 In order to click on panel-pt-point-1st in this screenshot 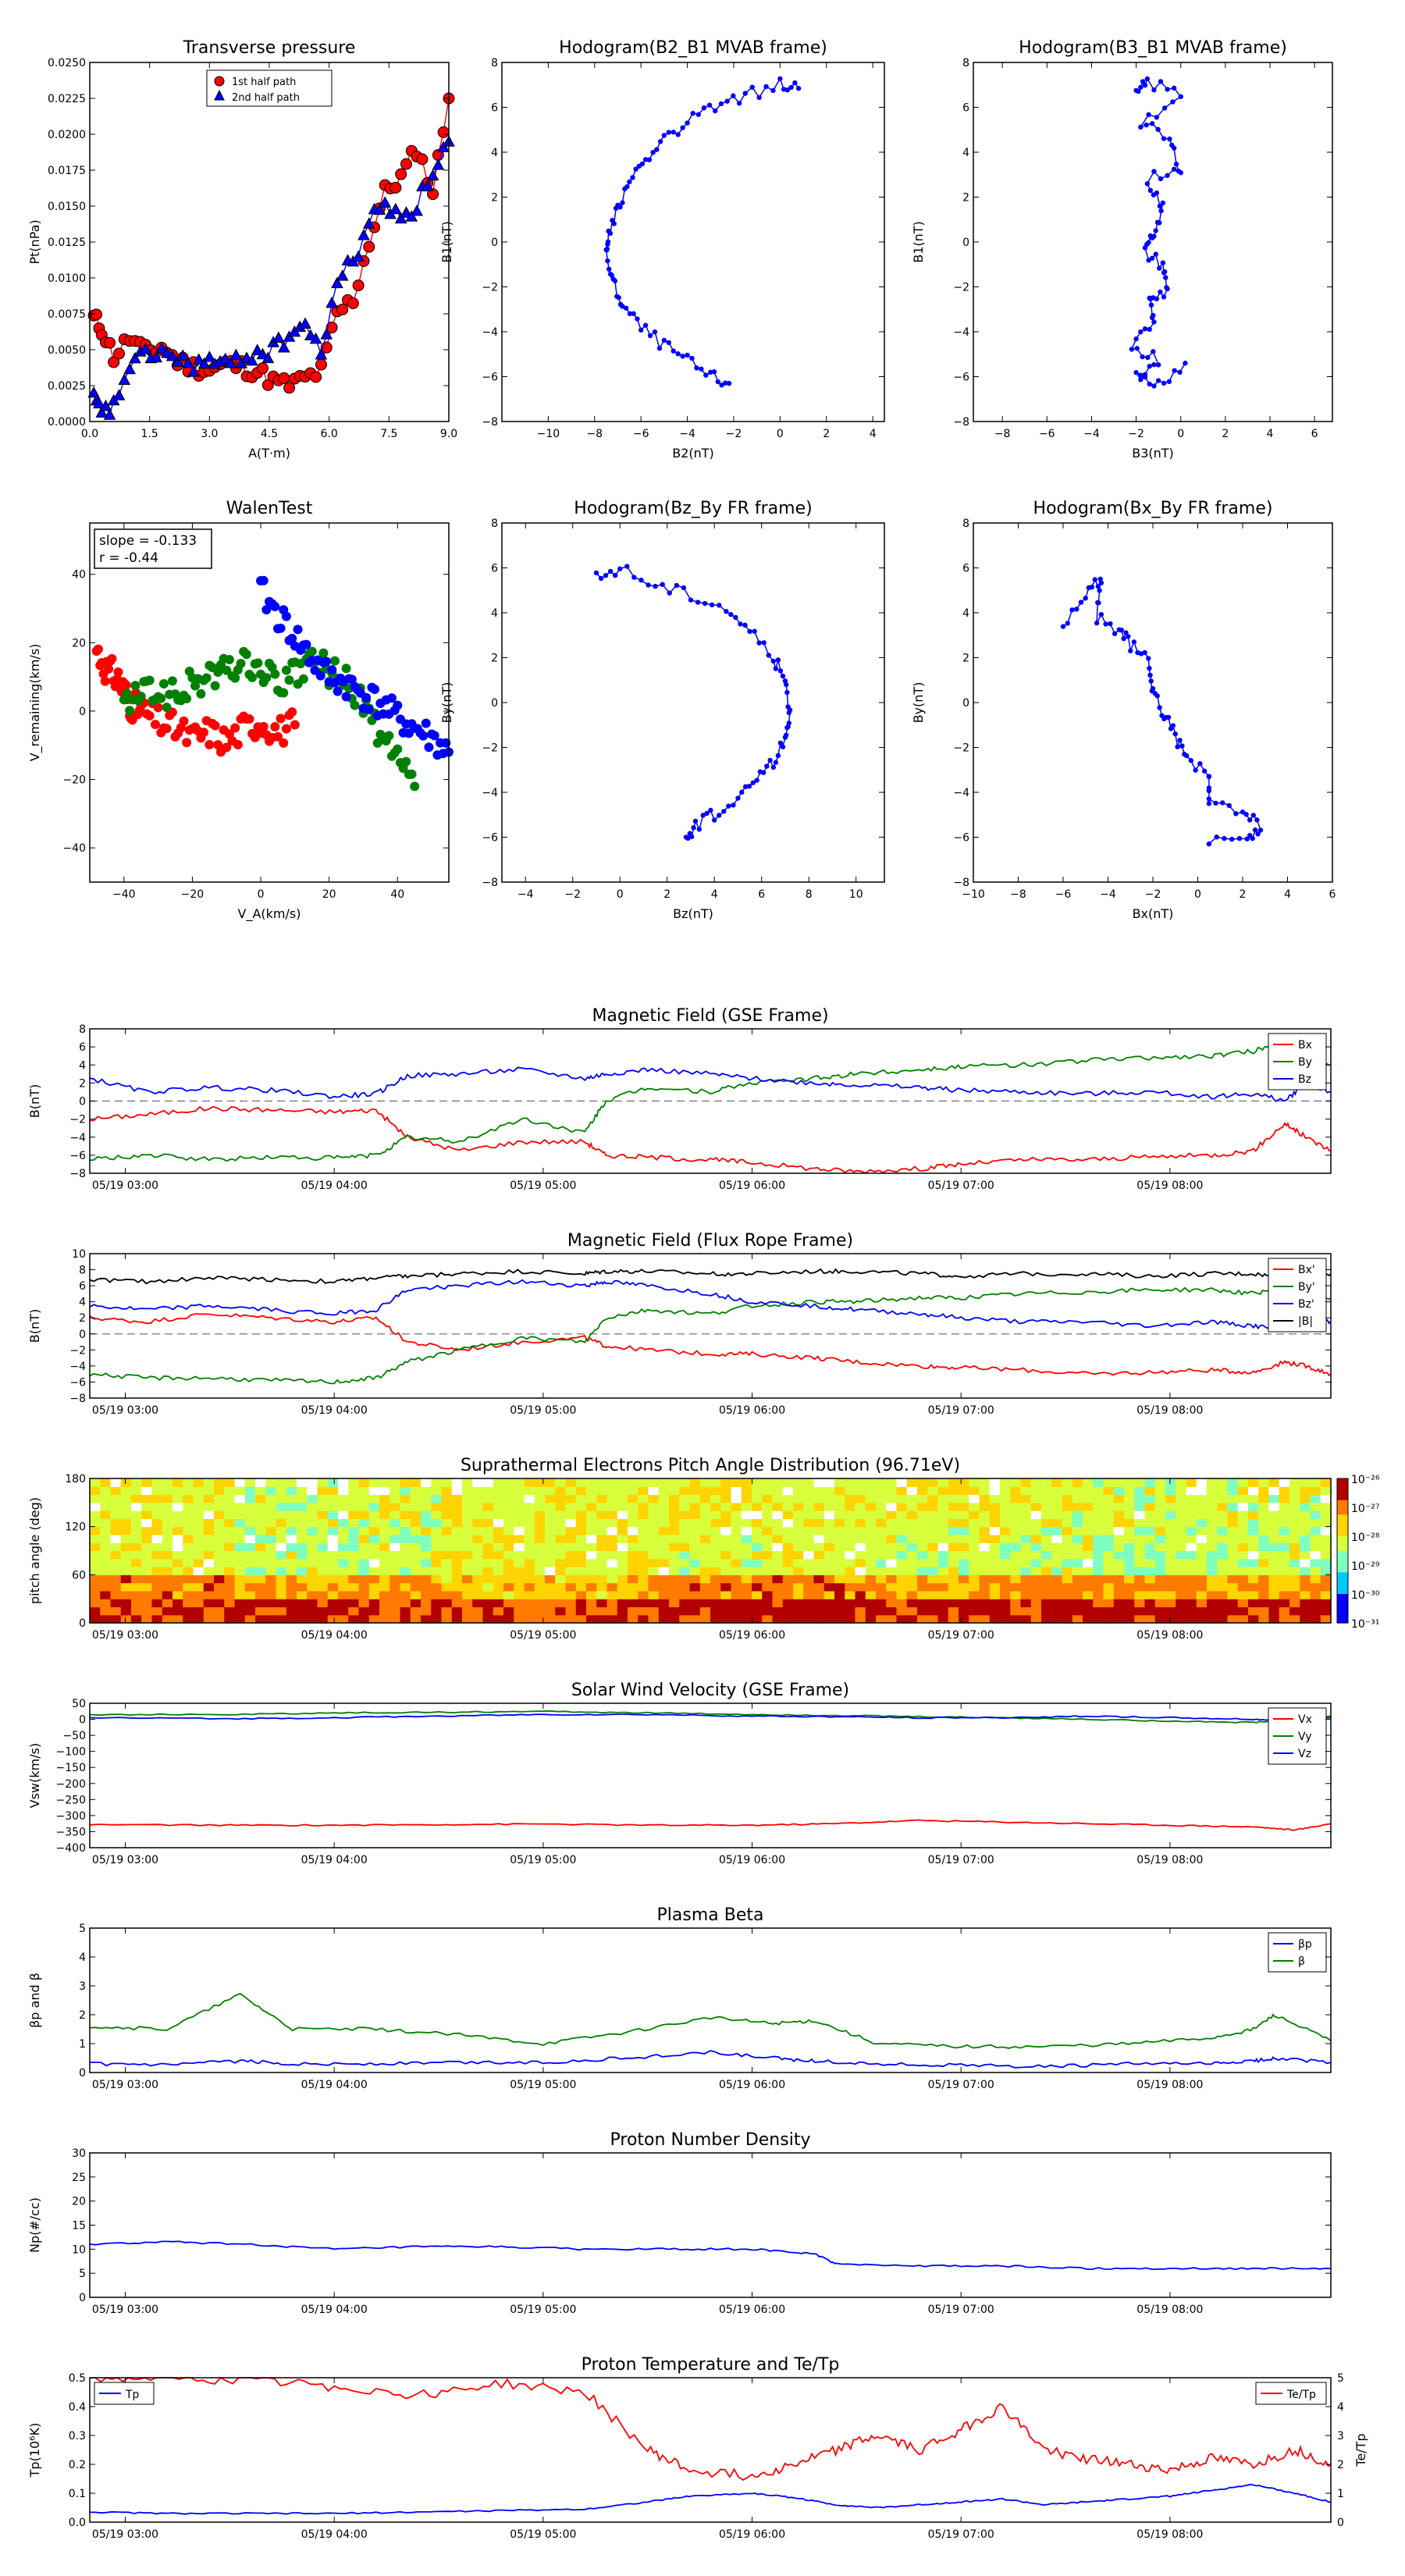, I will do `click(444, 132)`.